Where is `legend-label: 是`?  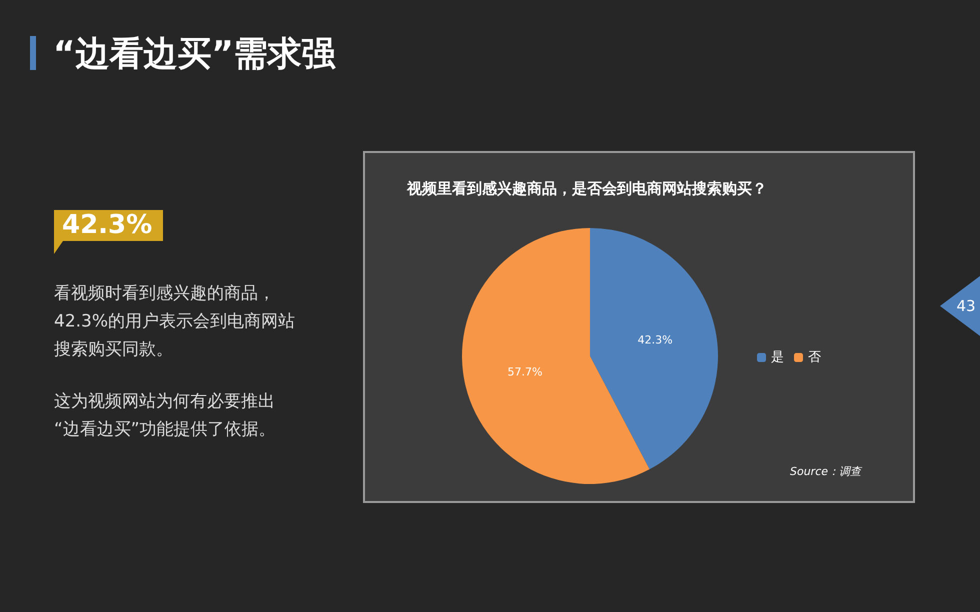
legend-label: 是 is located at coordinates (777, 357).